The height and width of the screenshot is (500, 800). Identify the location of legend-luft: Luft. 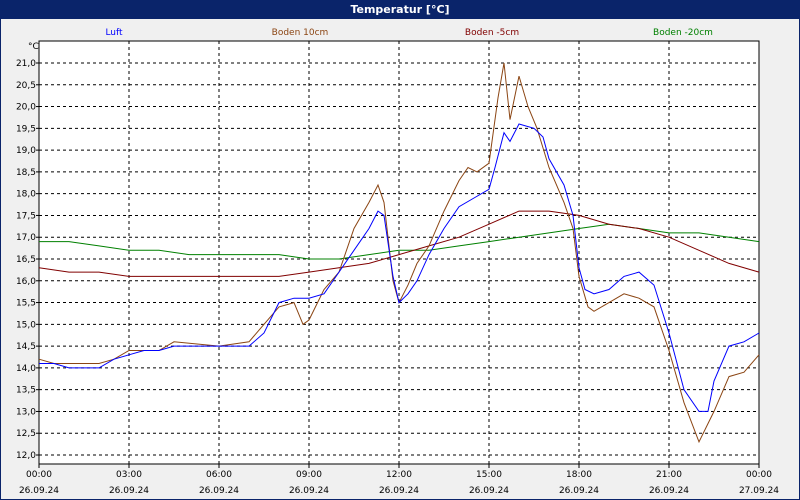
(114, 33).